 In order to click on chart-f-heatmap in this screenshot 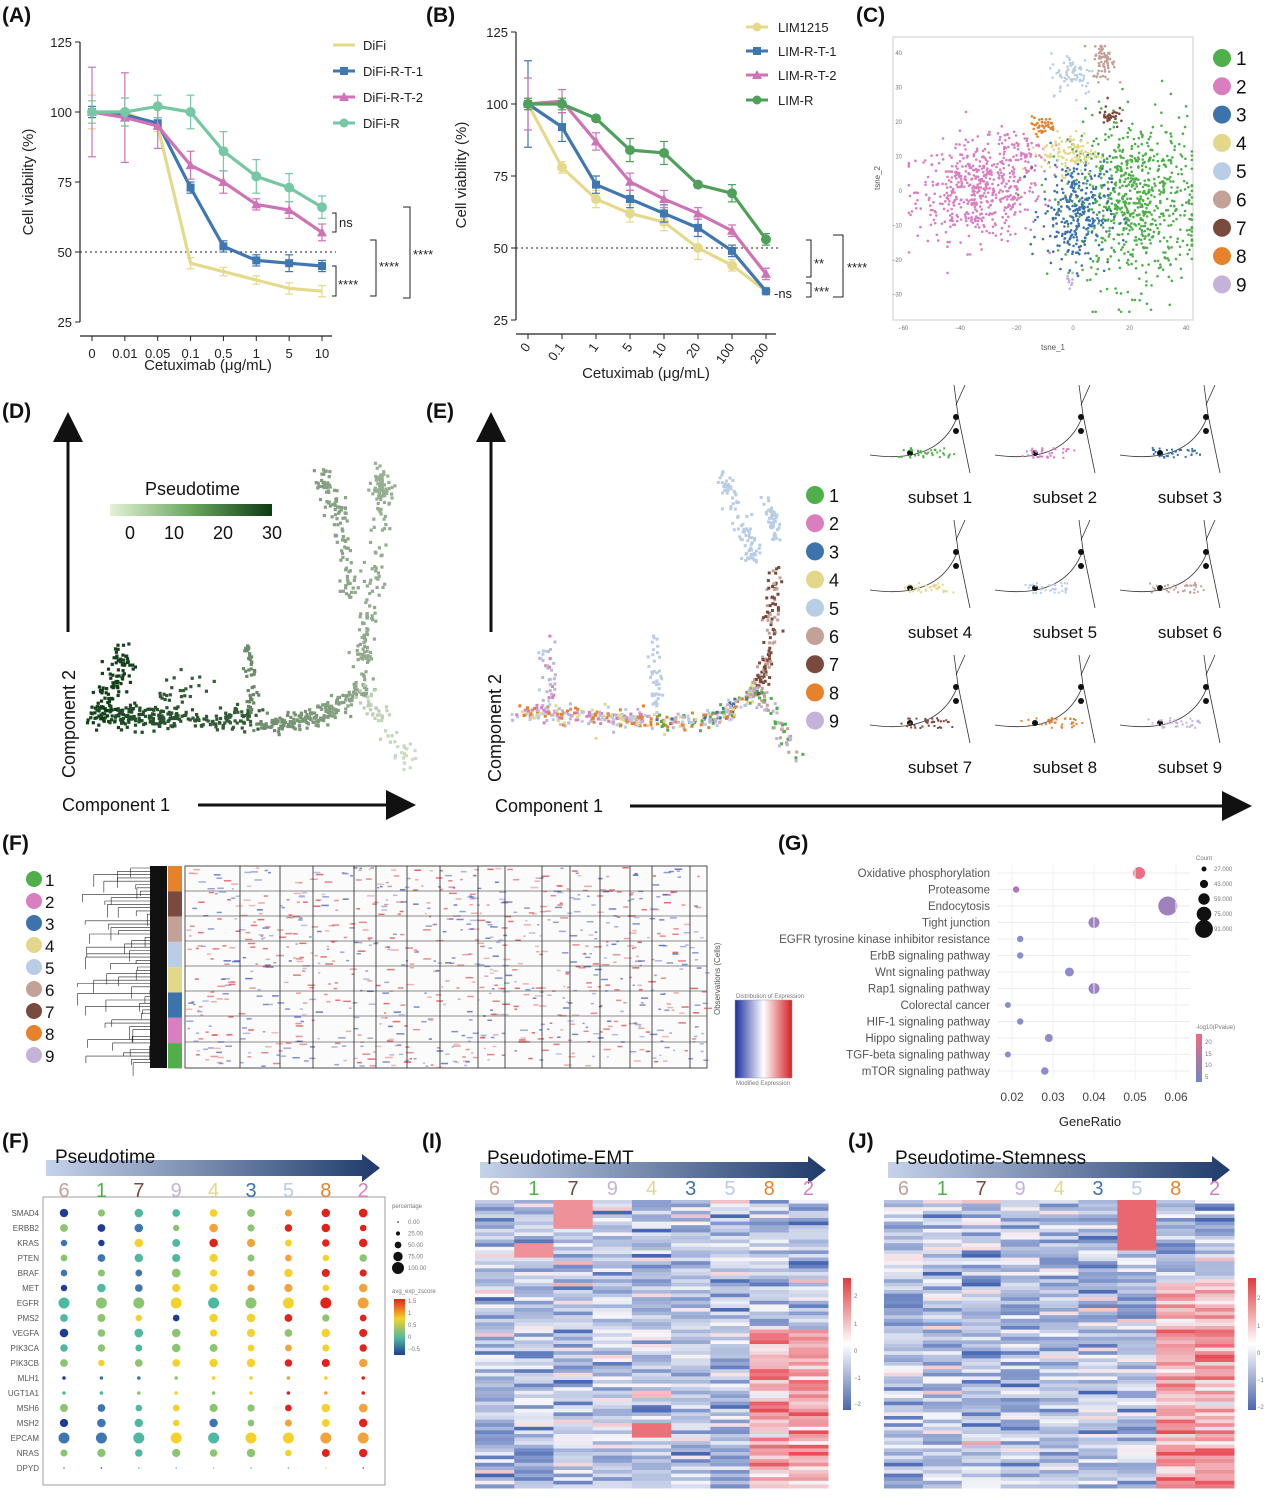, I will do `click(440, 967)`.